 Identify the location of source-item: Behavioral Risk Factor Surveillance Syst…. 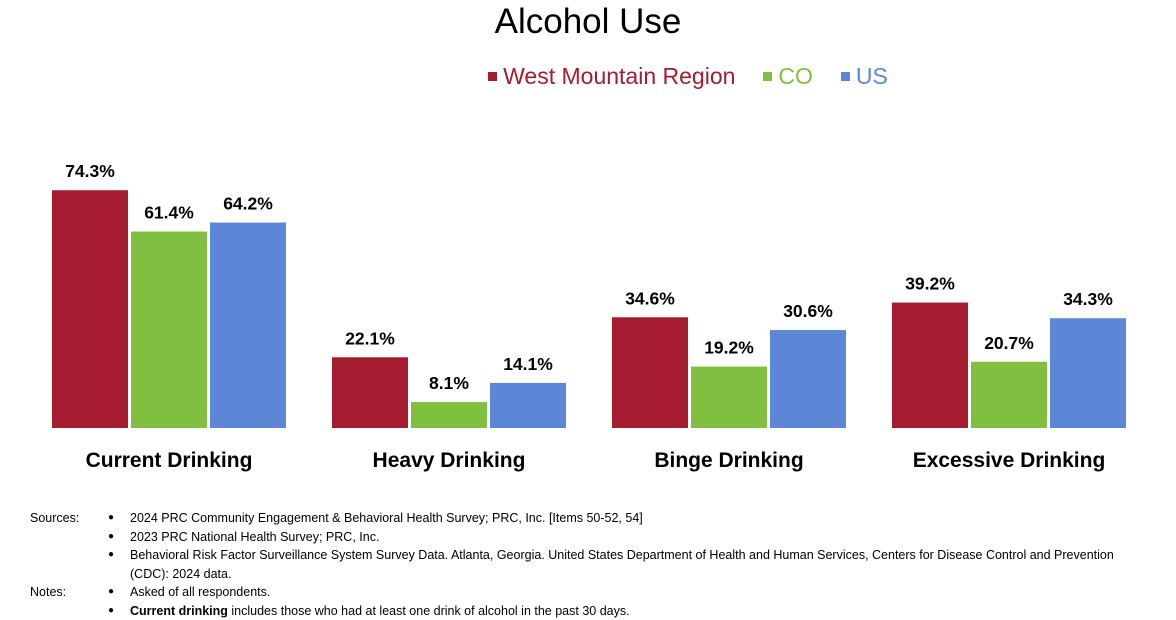
(642, 564).